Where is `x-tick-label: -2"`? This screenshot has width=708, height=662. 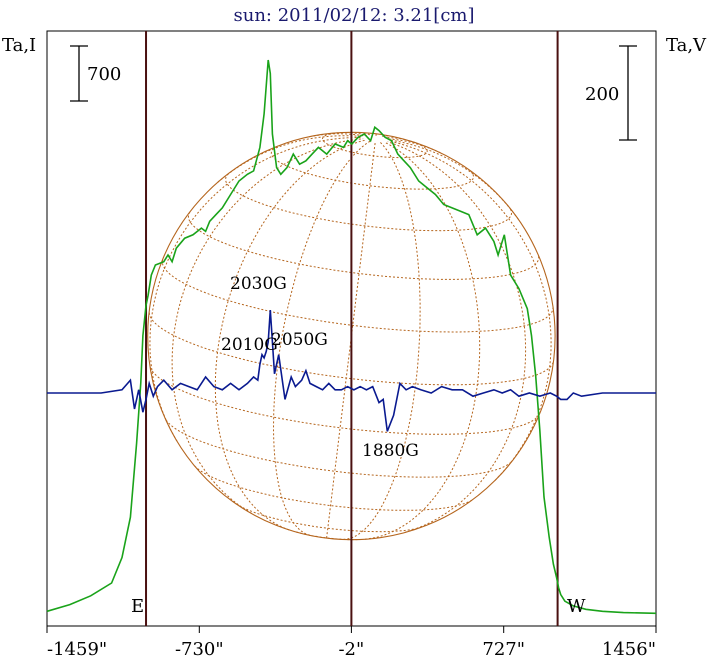
x-tick-label: -2" is located at coordinates (351, 649).